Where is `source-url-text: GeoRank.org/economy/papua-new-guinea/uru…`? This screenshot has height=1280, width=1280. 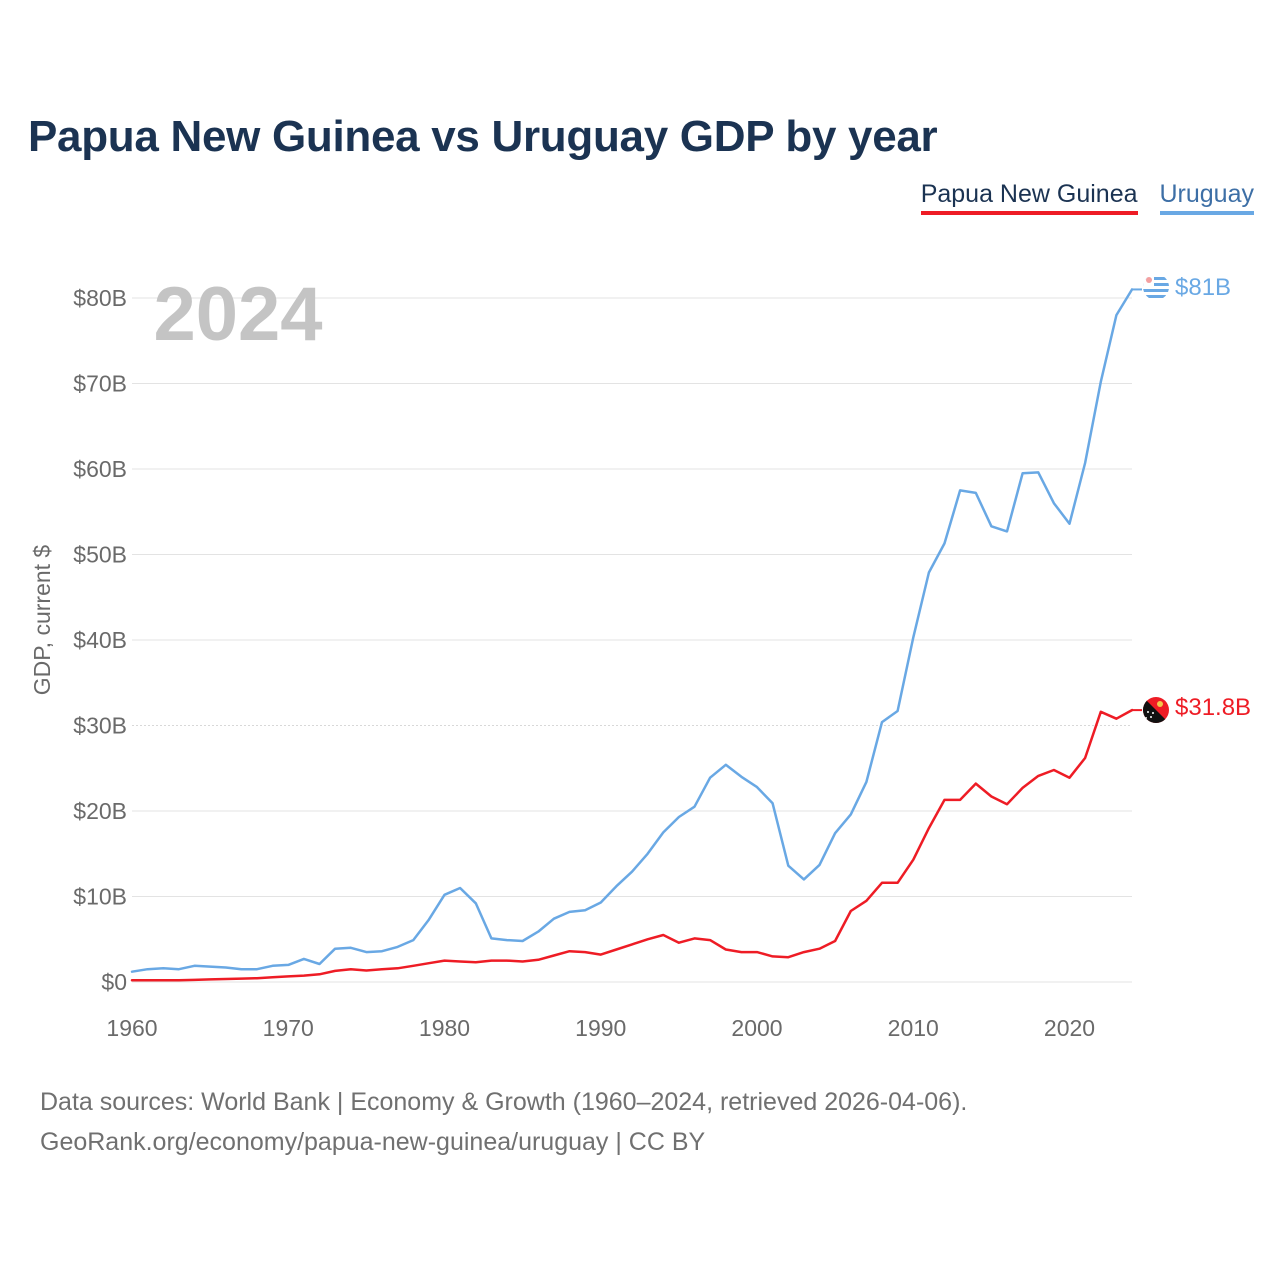
source-url-text: GeoRank.org/economy/papua-new-guinea/uru… is located at coordinates (373, 1142).